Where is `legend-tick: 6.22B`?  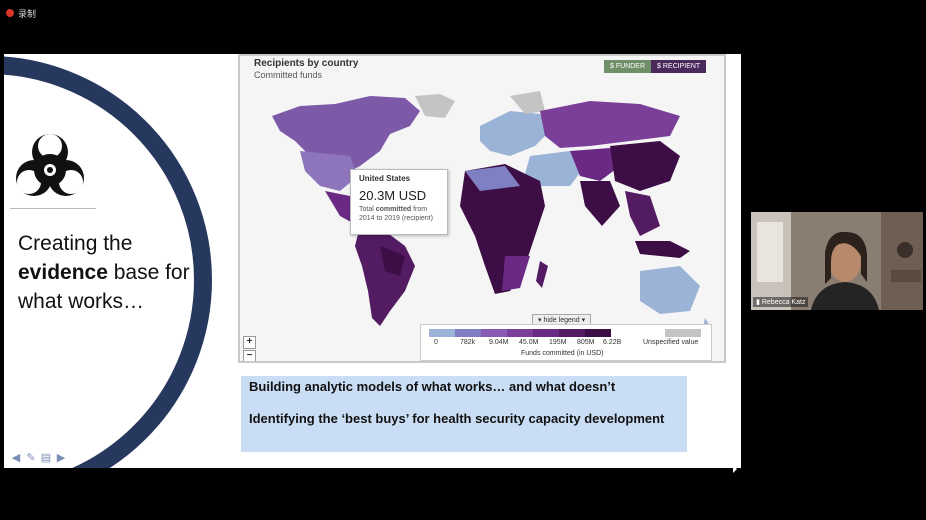 legend-tick: 6.22B is located at coordinates (612, 342).